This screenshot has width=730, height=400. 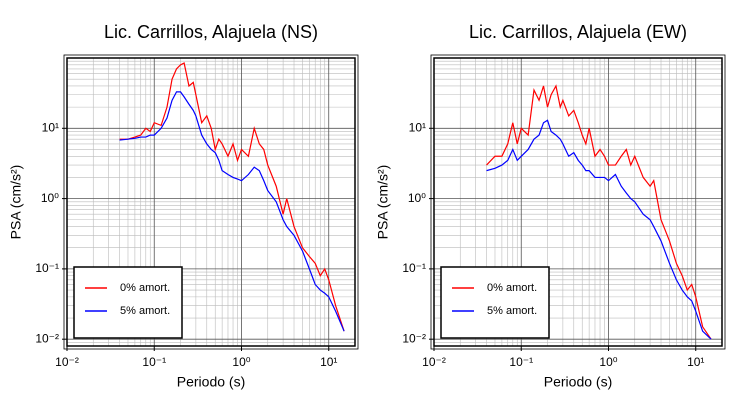 I want to click on chart-title: Lic. Carrillos, Alajuela (EW), so click(x=578, y=32).